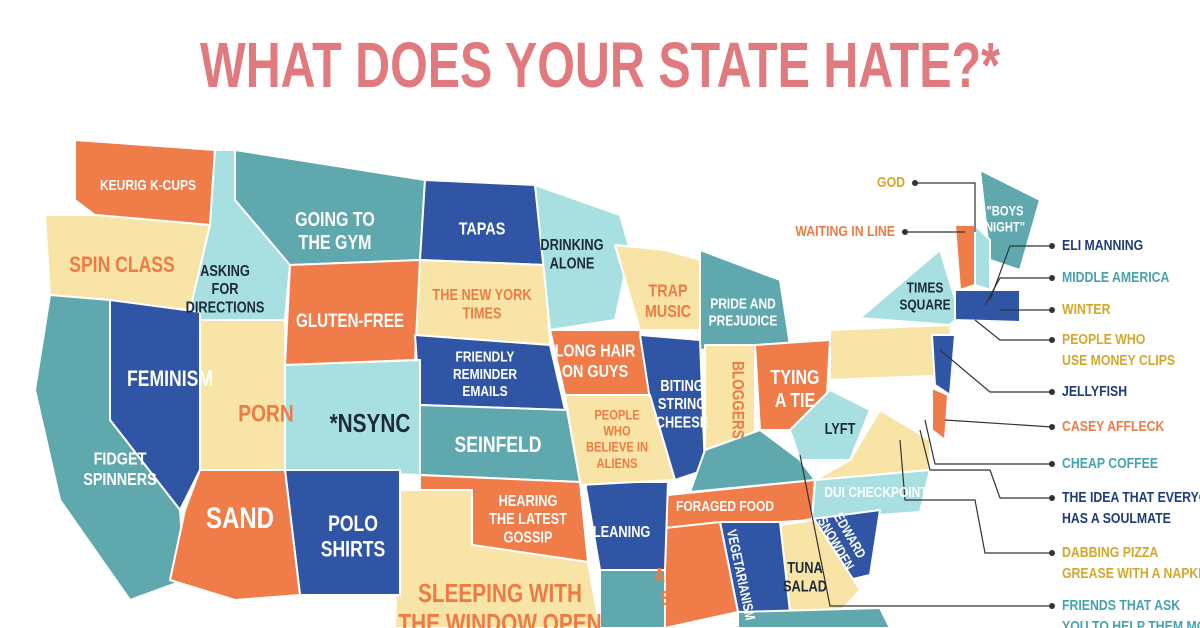 The image size is (1200, 628). I want to click on state-label: WHO, so click(616, 430).